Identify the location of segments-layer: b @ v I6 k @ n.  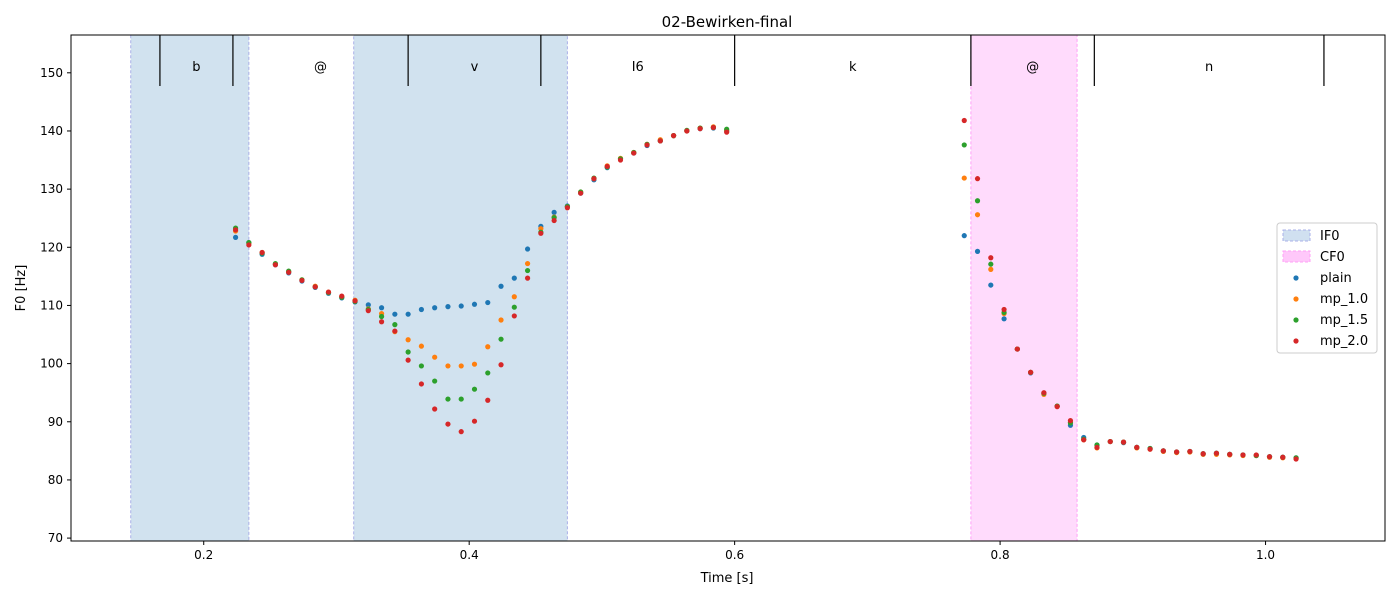
(742, 60).